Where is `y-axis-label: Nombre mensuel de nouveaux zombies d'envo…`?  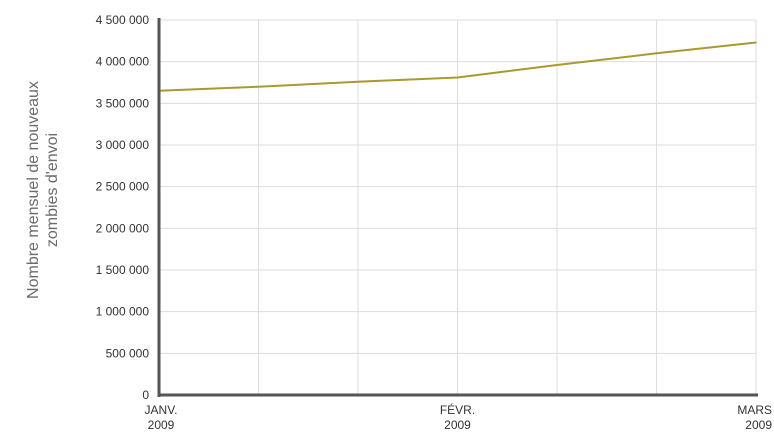
y-axis-label: Nombre mensuel de nouveaux zombies d'envo… is located at coordinates (43, 190).